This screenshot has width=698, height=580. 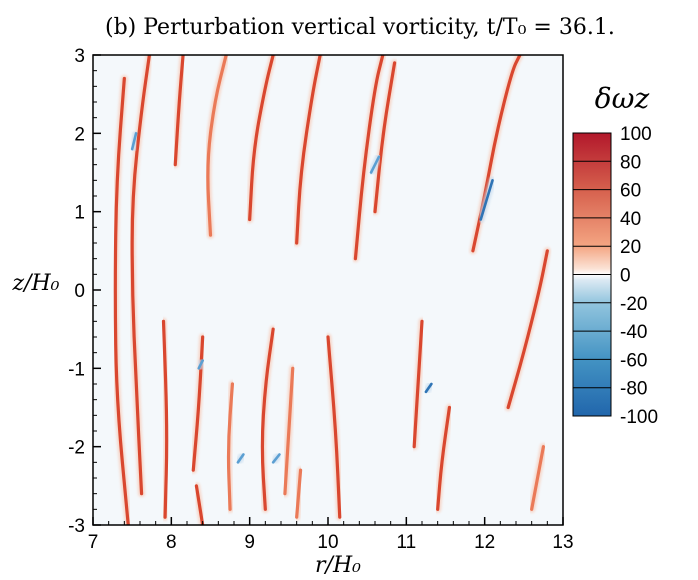 What do you see at coordinates (76, 526) in the screenshot?
I see `y-tick-label: -3` at bounding box center [76, 526].